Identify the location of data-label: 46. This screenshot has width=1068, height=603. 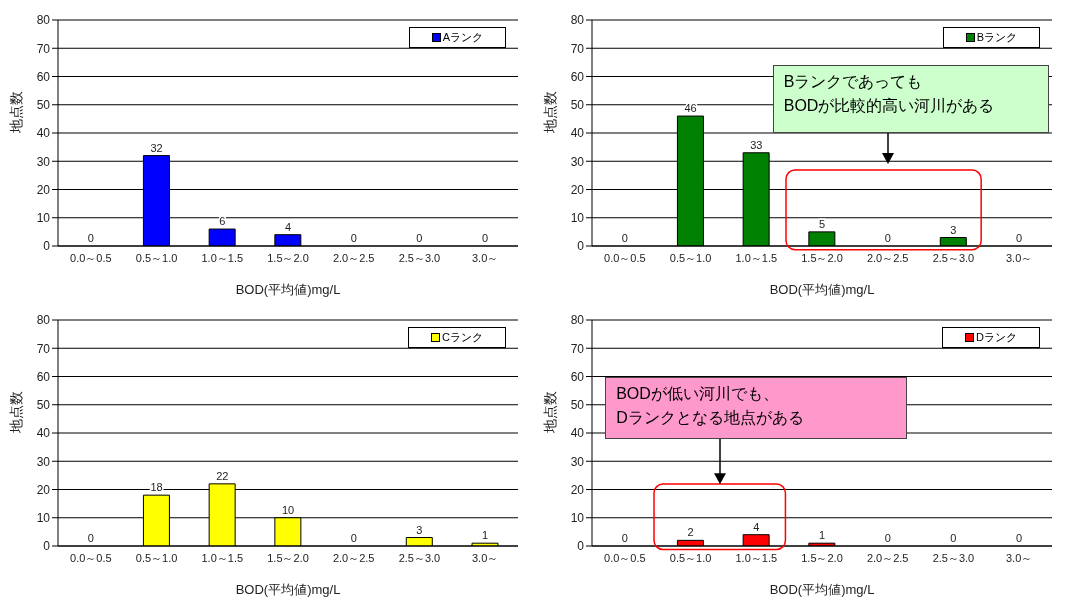
(690, 108).